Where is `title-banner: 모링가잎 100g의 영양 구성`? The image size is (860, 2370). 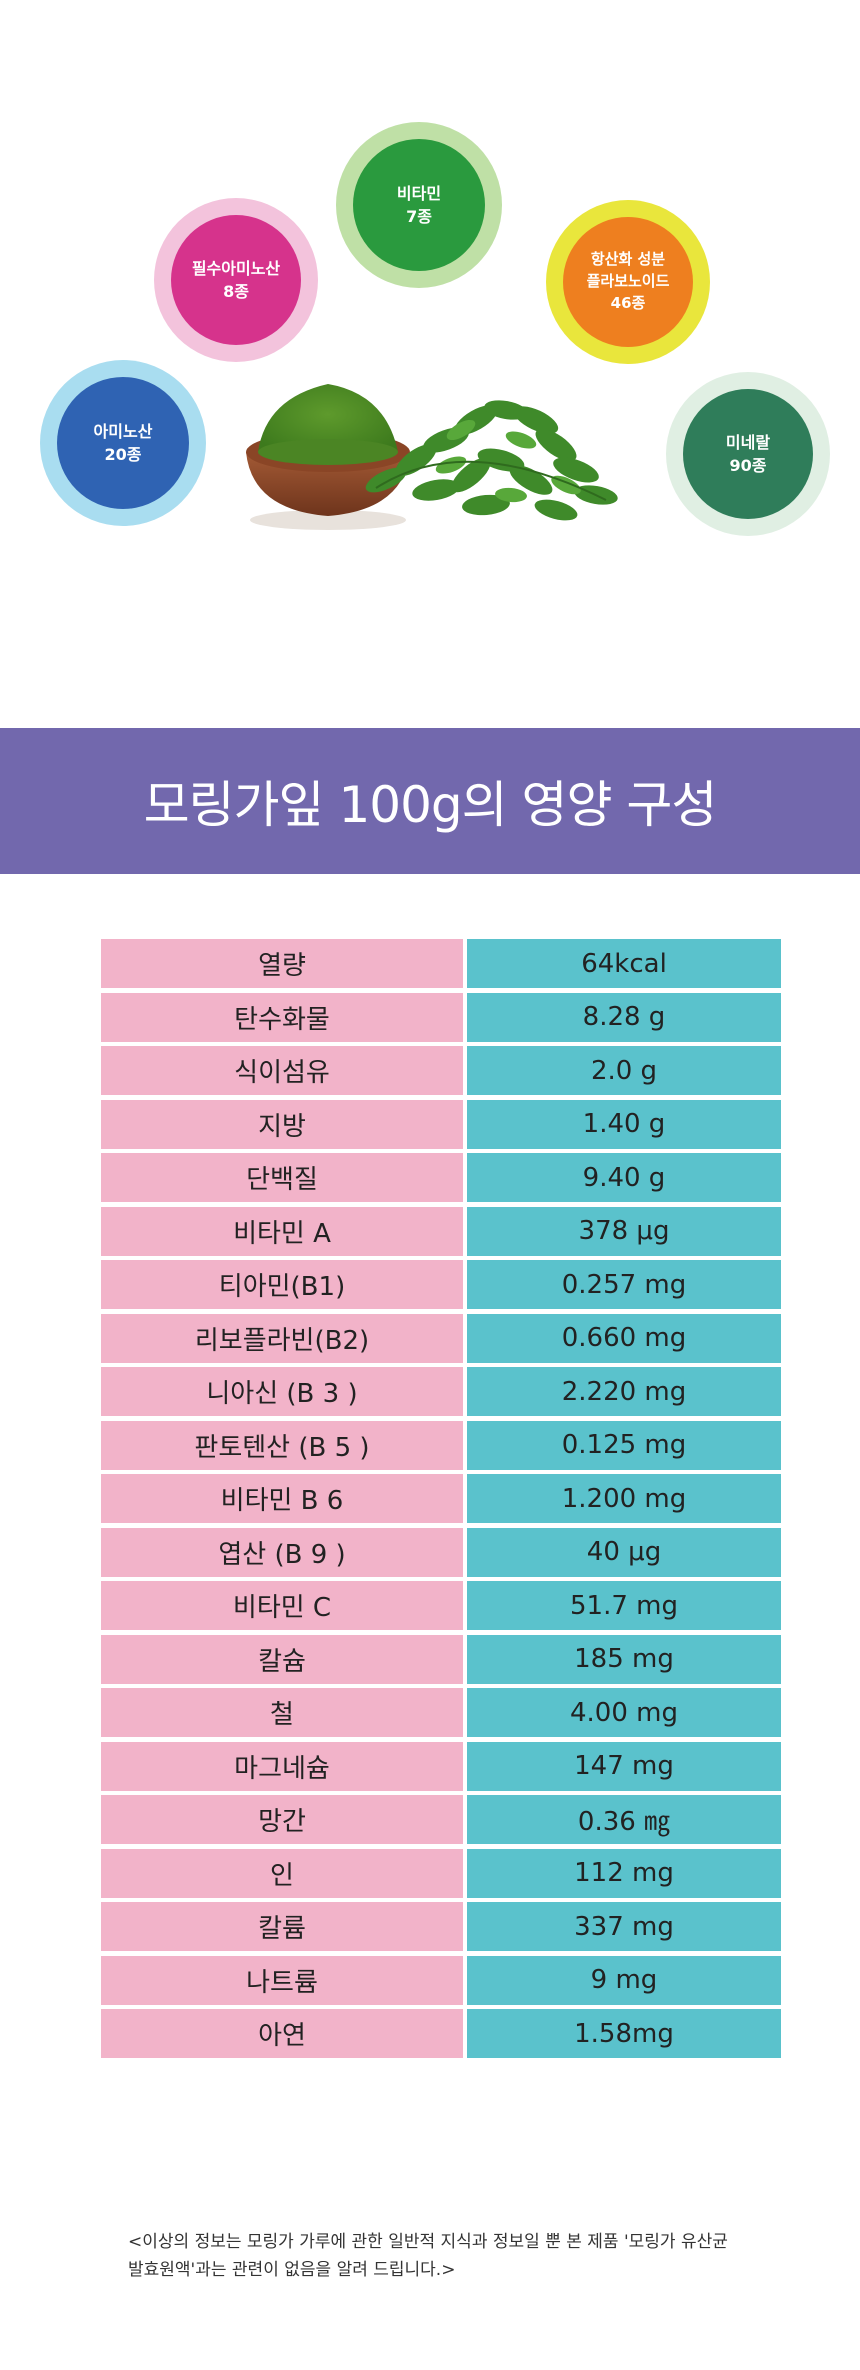
title-banner: 모링가잎 100g의 영양 구성 is located at coordinates (430, 801).